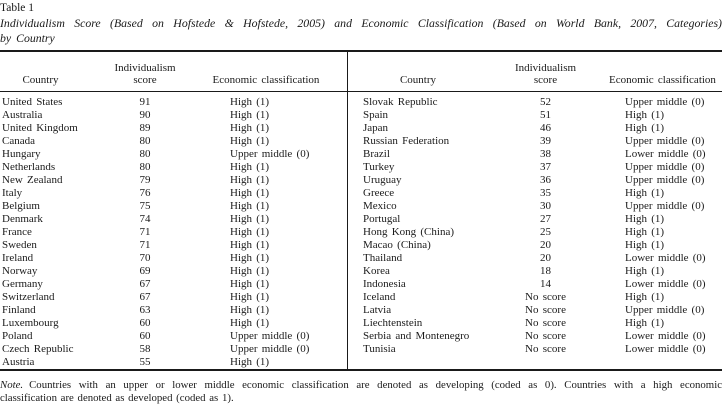 The height and width of the screenshot is (409, 722). What do you see at coordinates (18, 257) in the screenshot?
I see `cell-country: Ireland` at bounding box center [18, 257].